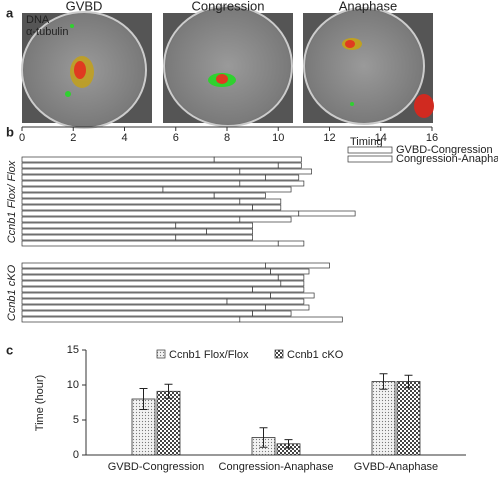 Image resolution: width=498 pixels, height=500 pixels. I want to click on channel-label: DNA, so click(38, 20).